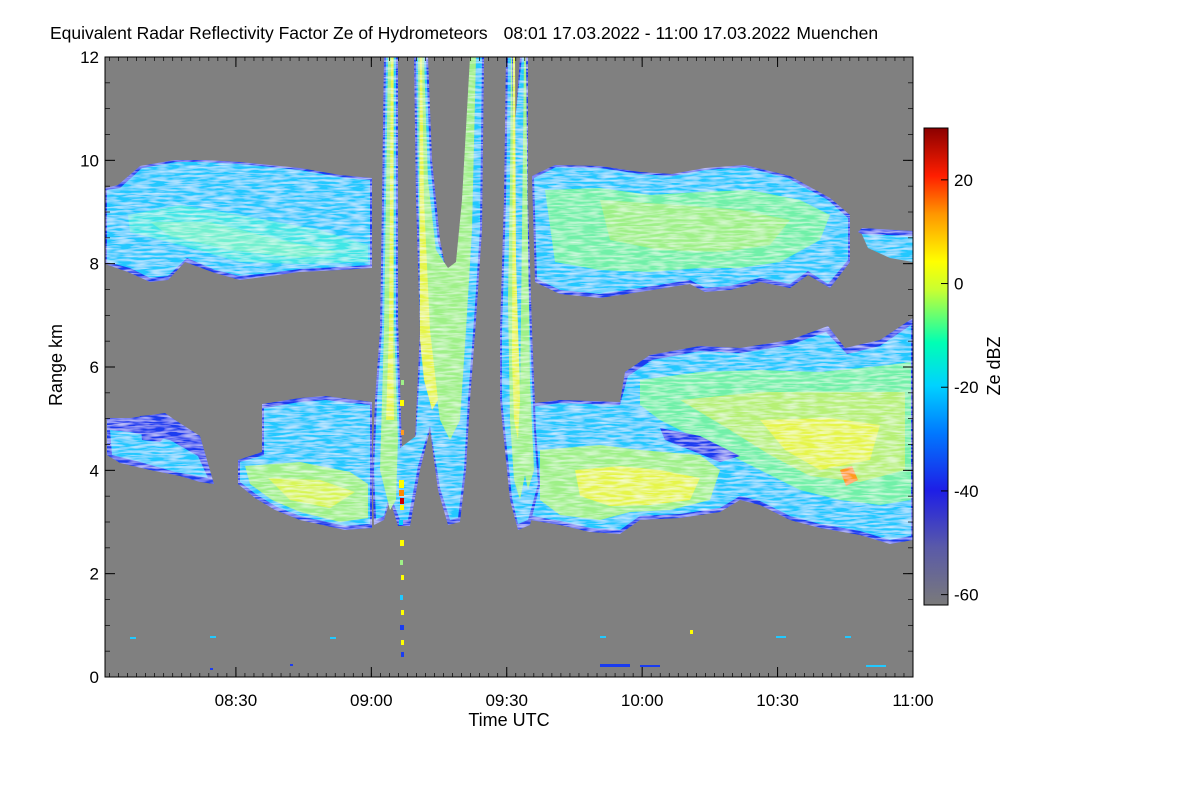 The image size is (1200, 800). I want to click on y-tick-label: 6, so click(94, 367).